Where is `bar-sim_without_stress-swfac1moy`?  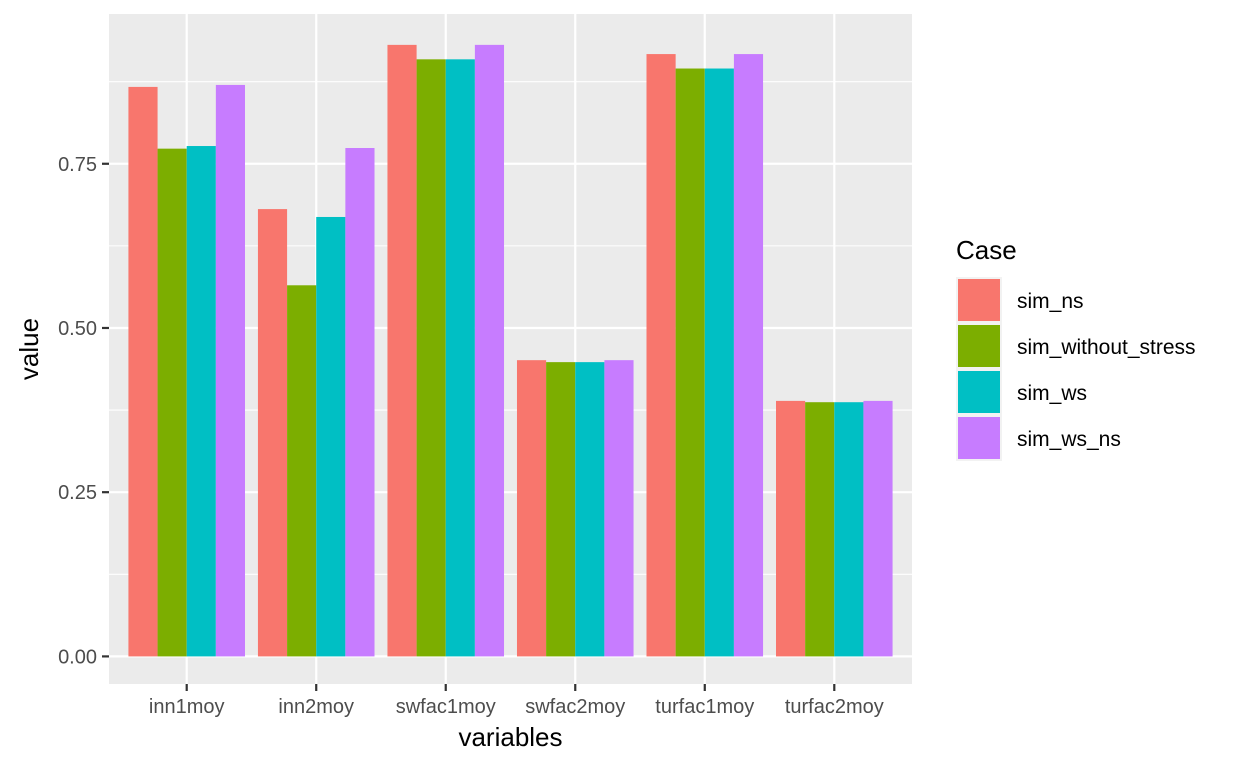 bar-sim_without_stress-swfac1moy is located at coordinates (431, 358).